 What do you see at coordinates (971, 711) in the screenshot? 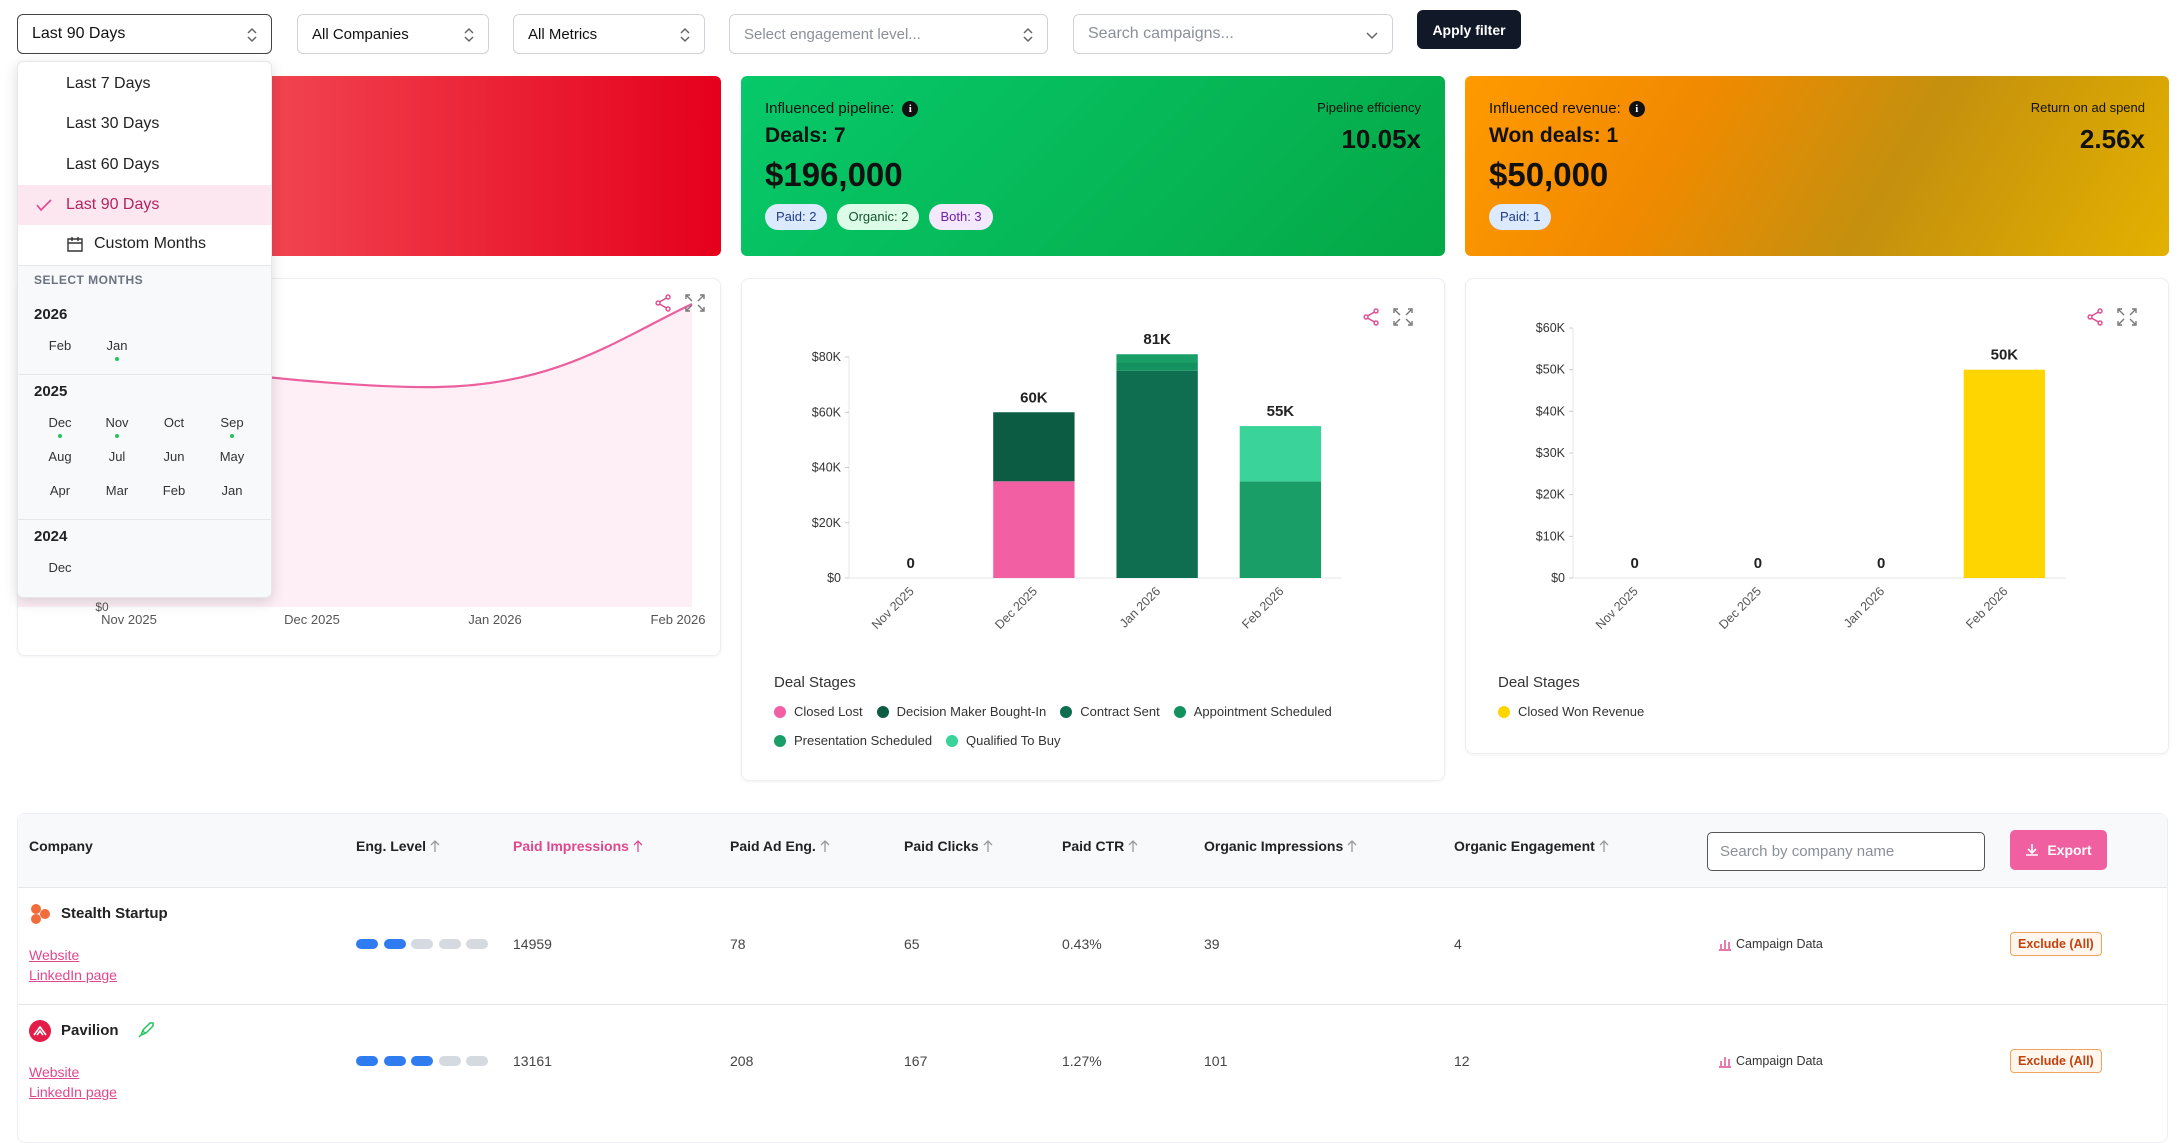
I see `legend-label: Decision Maker Bought-In` at bounding box center [971, 711].